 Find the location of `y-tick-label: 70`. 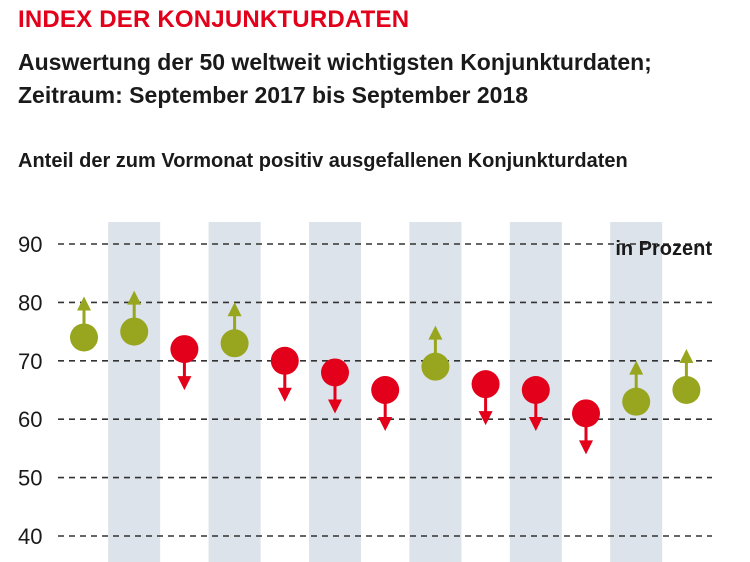

y-tick-label: 70 is located at coordinates (30, 361).